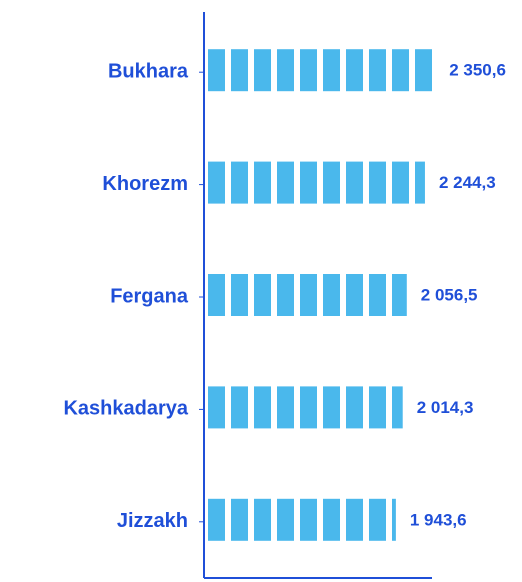  I want to click on category-label: Kashkadarya, so click(125, 409).